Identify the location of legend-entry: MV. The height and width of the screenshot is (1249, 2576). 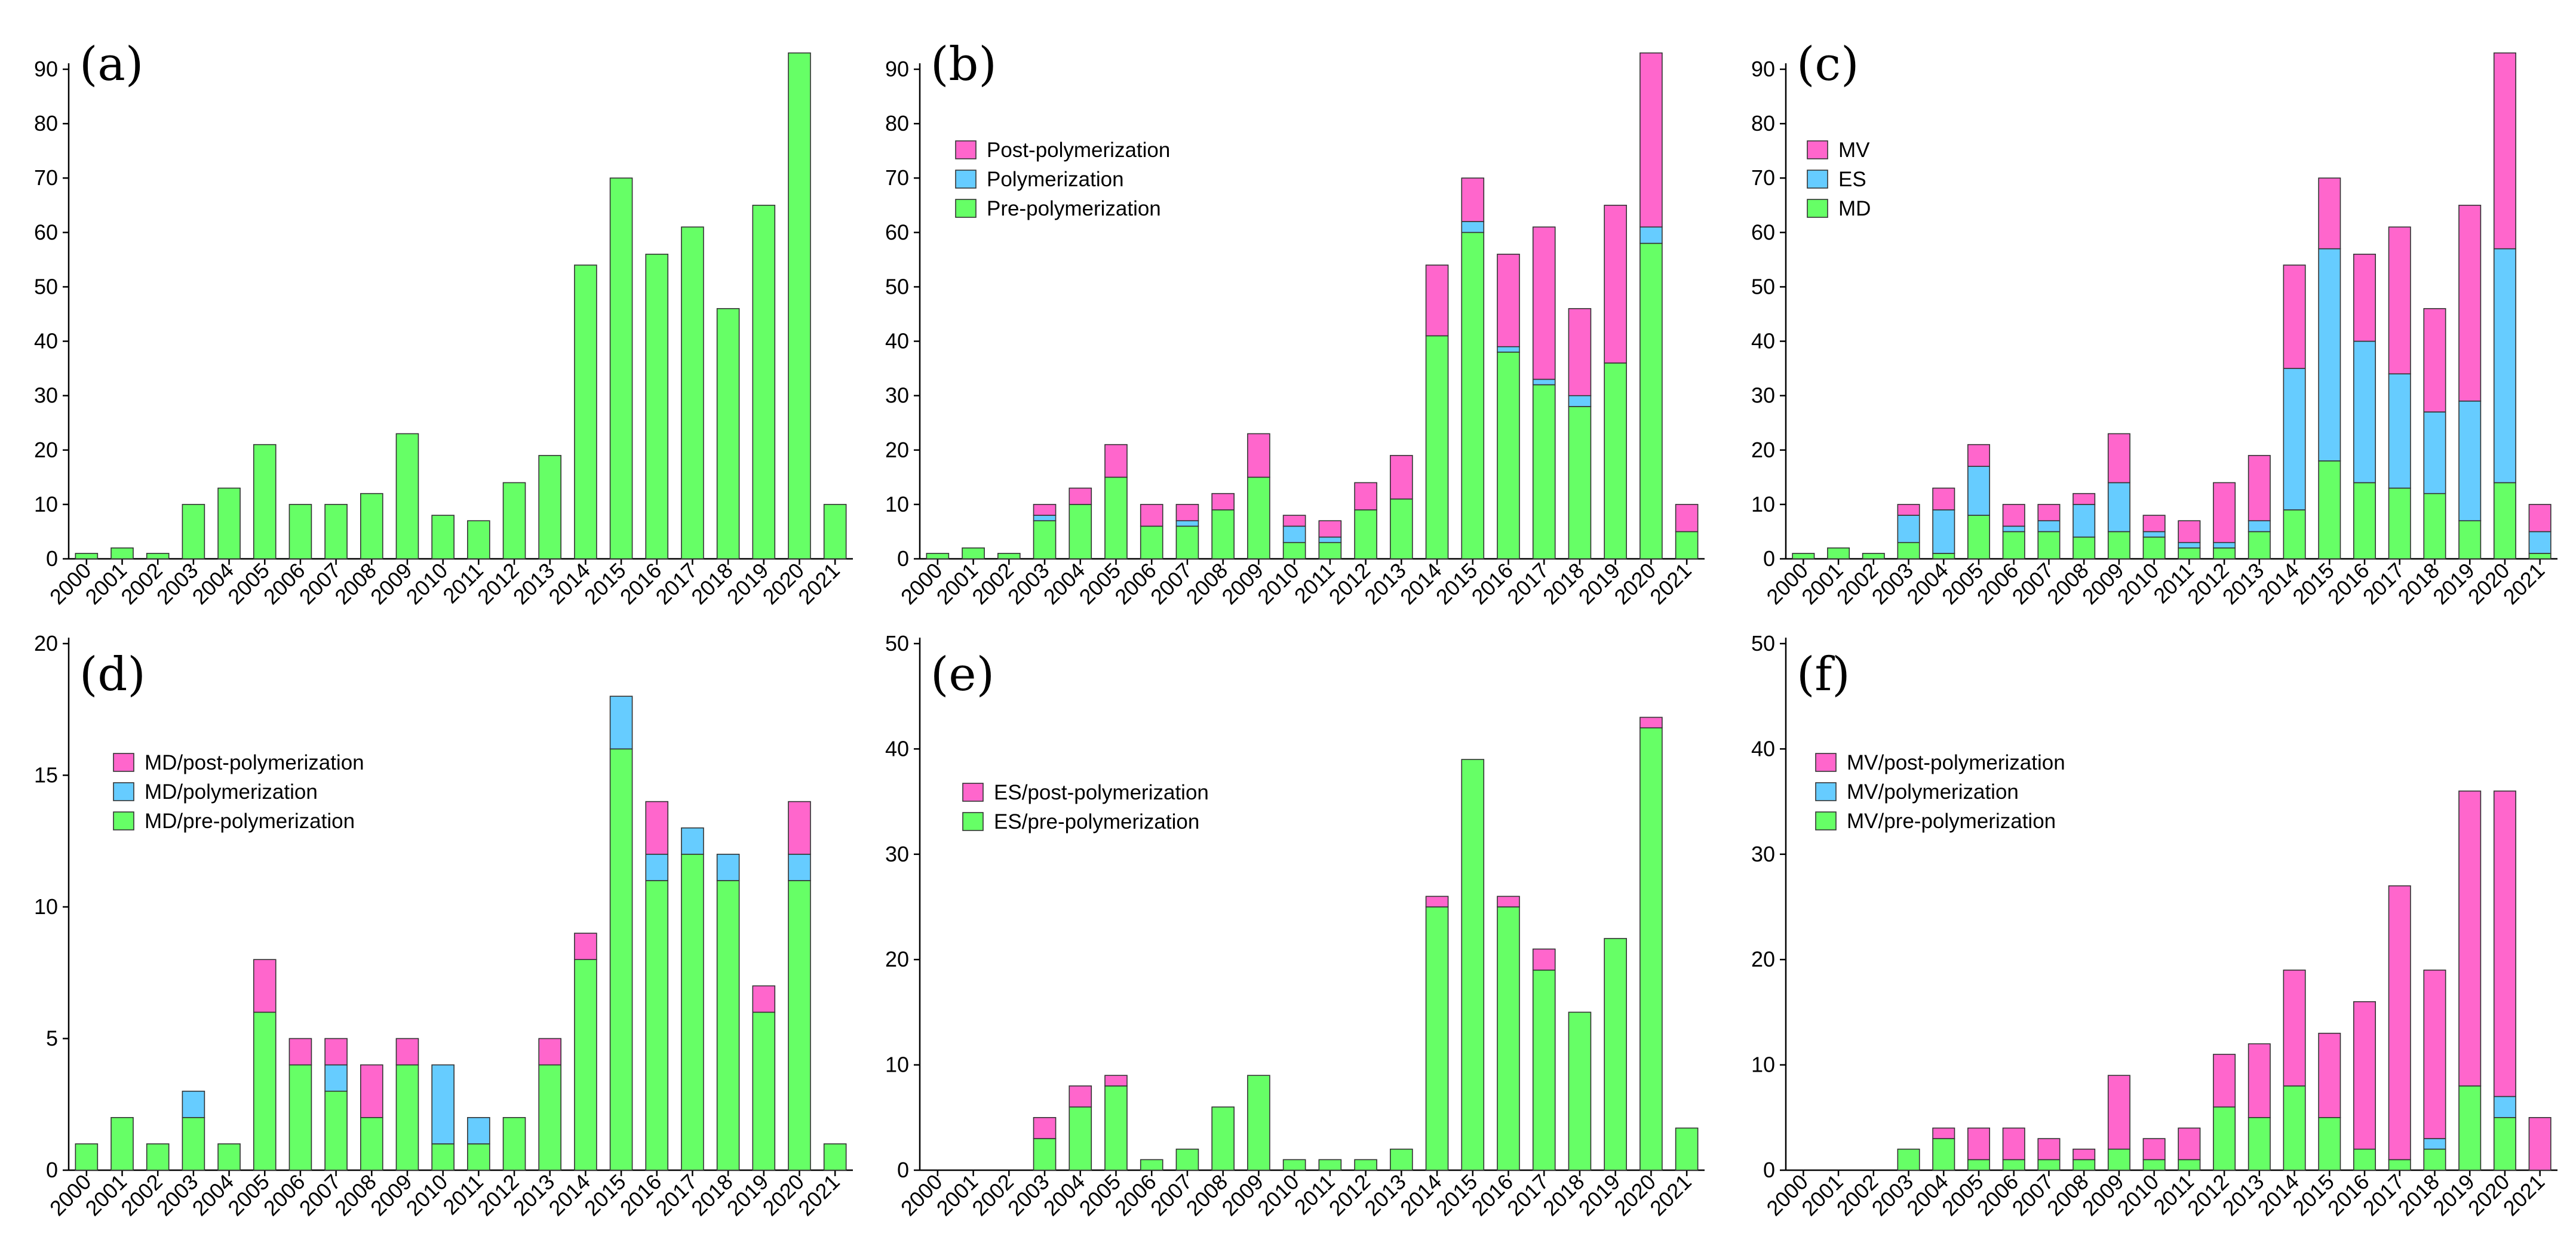
(1854, 151).